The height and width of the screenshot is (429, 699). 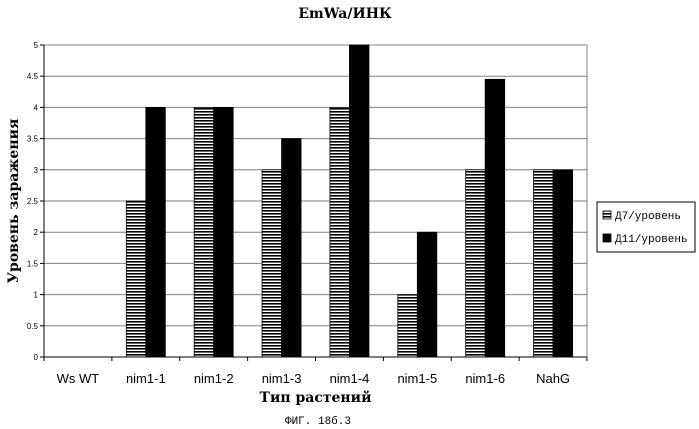 I want to click on y-tick-label: 1.5, so click(x=33, y=263).